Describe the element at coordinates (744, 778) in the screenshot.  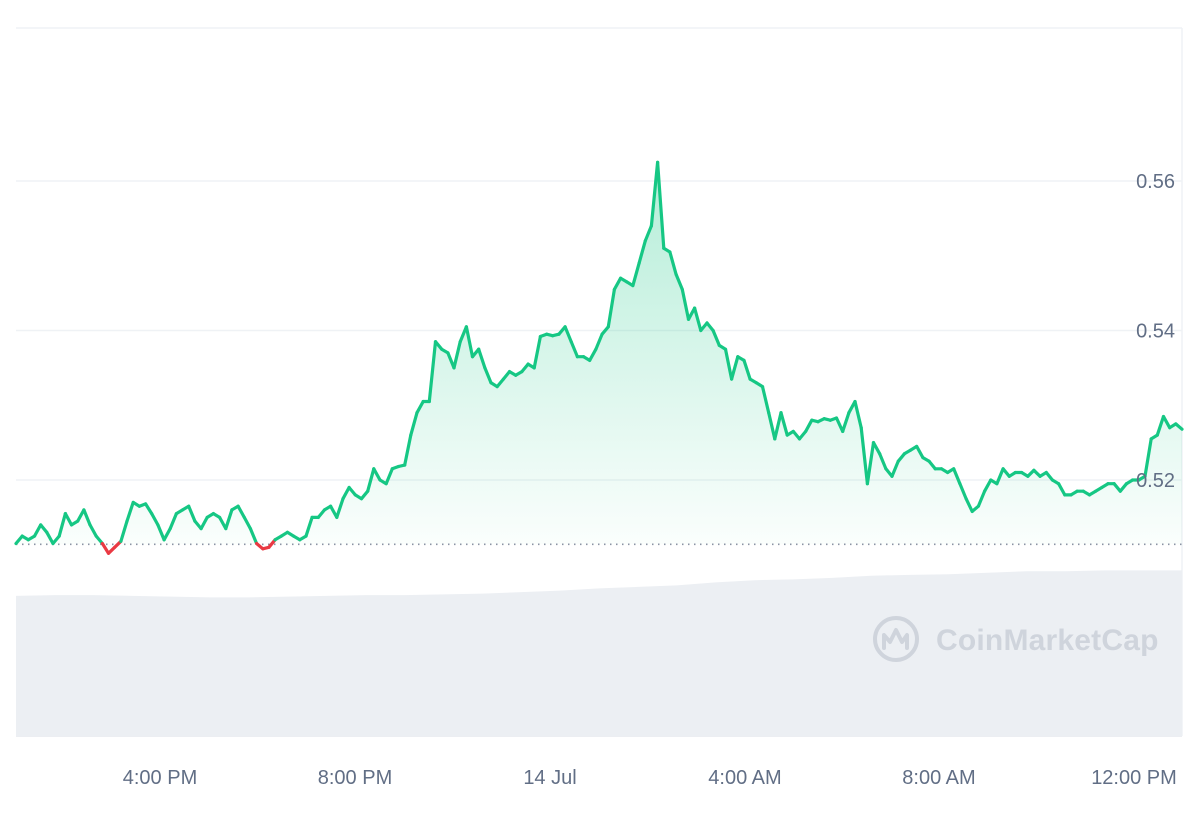
I see `x-tick-label: 4:00 AM` at that location.